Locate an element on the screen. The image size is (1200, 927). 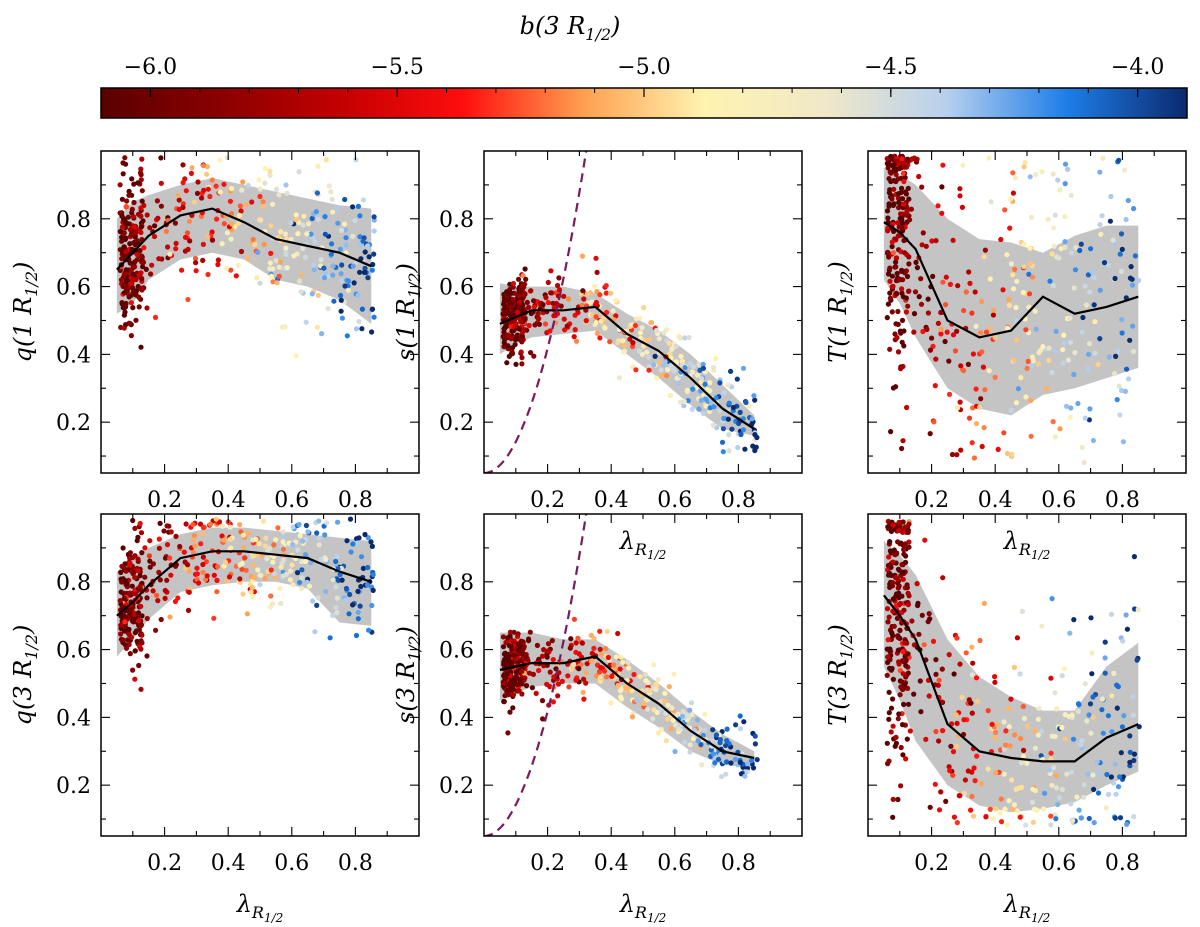
x-tick-label: 0.8 is located at coordinates (1122, 863).